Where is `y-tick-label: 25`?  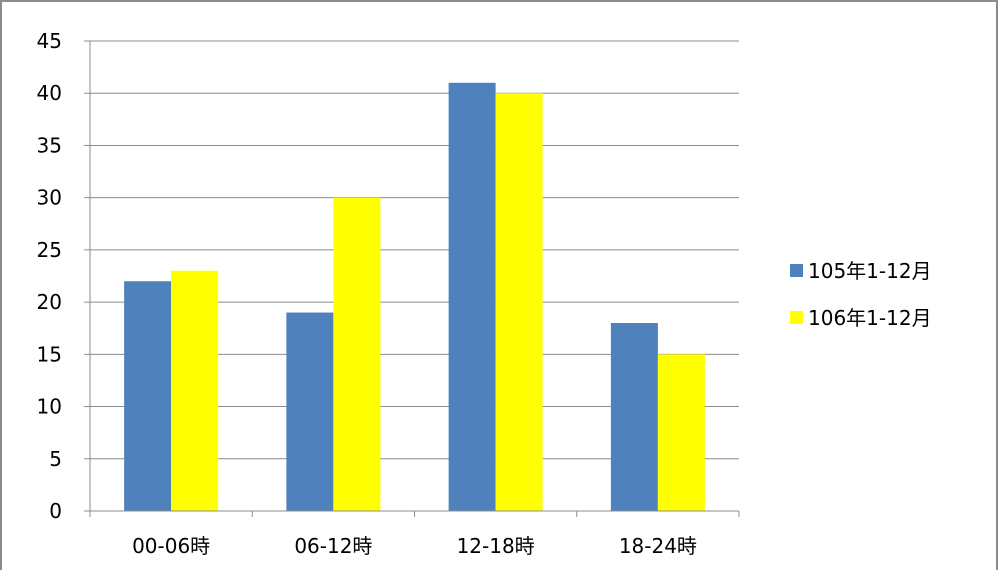
y-tick-label: 25 is located at coordinates (49, 250).